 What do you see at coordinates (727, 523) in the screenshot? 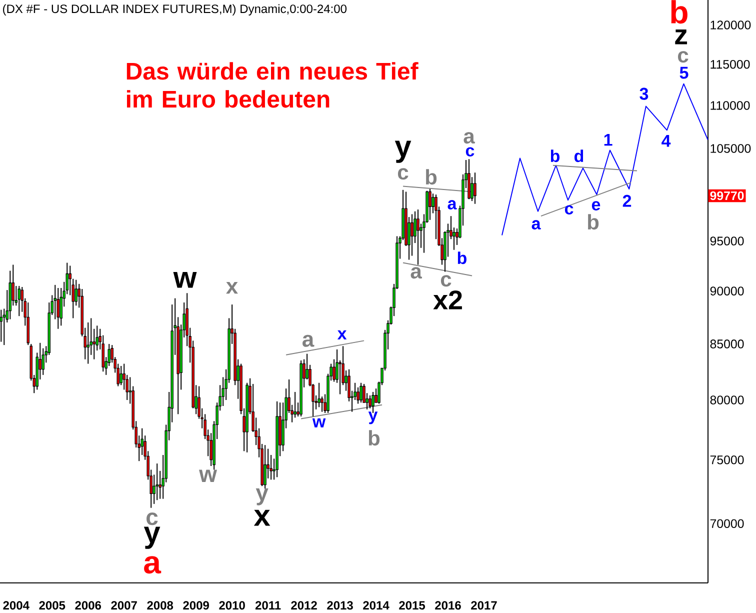
I see `y-tick-label: 70000` at bounding box center [727, 523].